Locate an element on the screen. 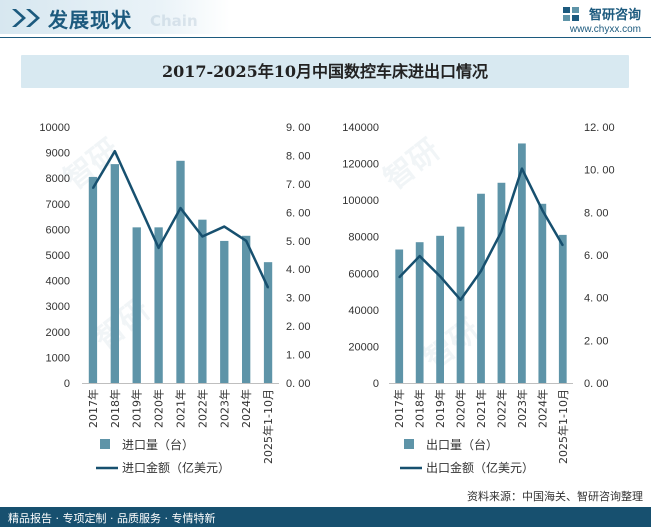 The image size is (651, 527). brand-block: 智研咨询 www.chyxx.com is located at coordinates (601, 19).